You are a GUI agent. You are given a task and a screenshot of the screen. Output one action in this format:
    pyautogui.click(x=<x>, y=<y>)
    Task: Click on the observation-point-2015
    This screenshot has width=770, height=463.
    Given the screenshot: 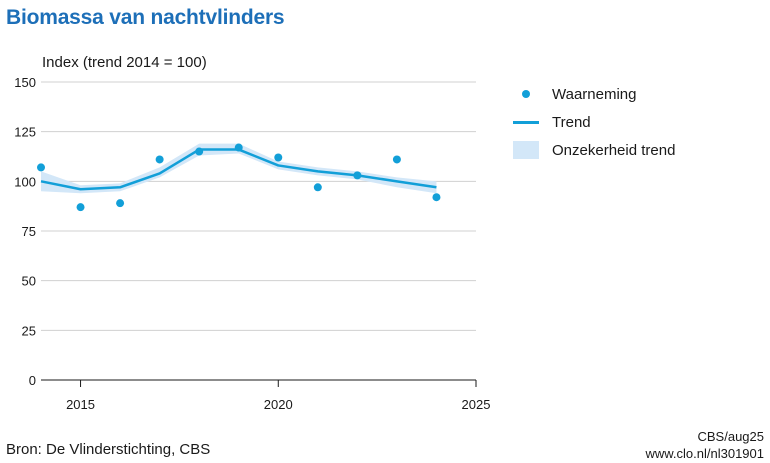 What is the action you would take?
    pyautogui.click(x=80, y=207)
    